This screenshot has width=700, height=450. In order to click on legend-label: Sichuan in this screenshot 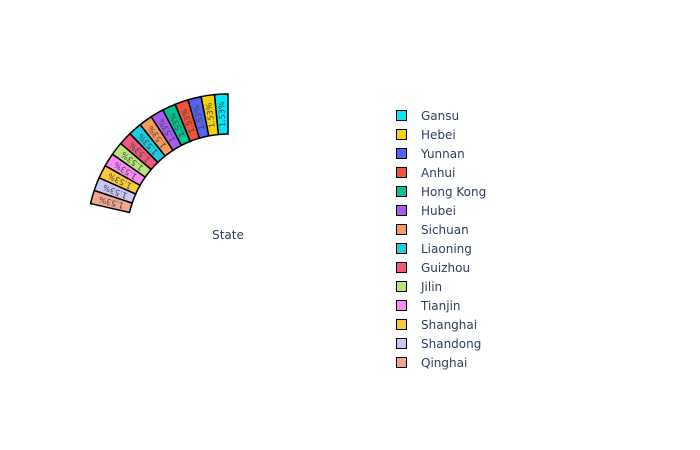, I will do `click(445, 229)`.